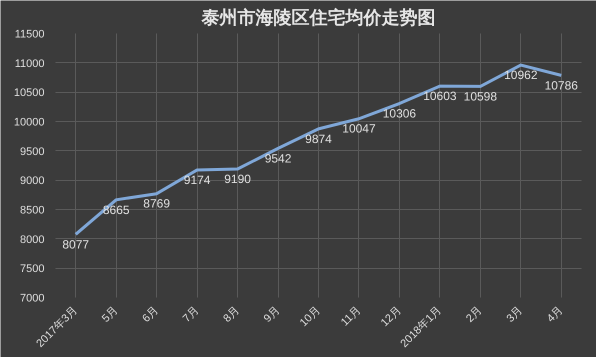 The image size is (596, 357). What do you see at coordinates (278, 158) in the screenshot?
I see `data-label: 9542` at bounding box center [278, 158].